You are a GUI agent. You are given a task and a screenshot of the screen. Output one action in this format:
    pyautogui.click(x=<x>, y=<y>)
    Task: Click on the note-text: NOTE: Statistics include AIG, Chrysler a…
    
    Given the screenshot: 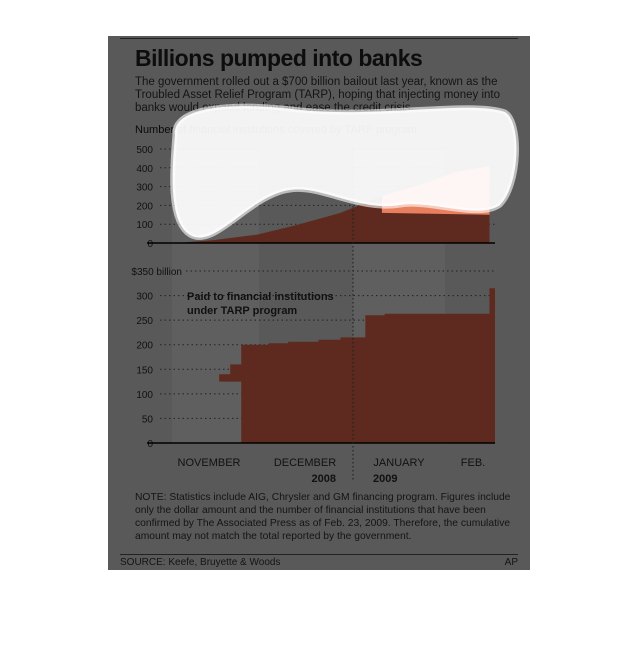 What is the action you would take?
    pyautogui.click(x=323, y=517)
    